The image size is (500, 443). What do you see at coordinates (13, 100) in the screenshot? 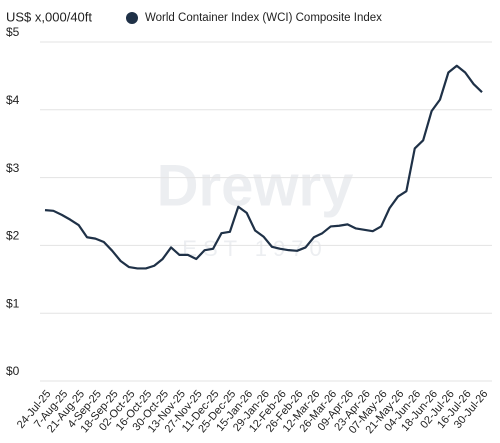
I see `y-tick-label: $4` at bounding box center [13, 100].